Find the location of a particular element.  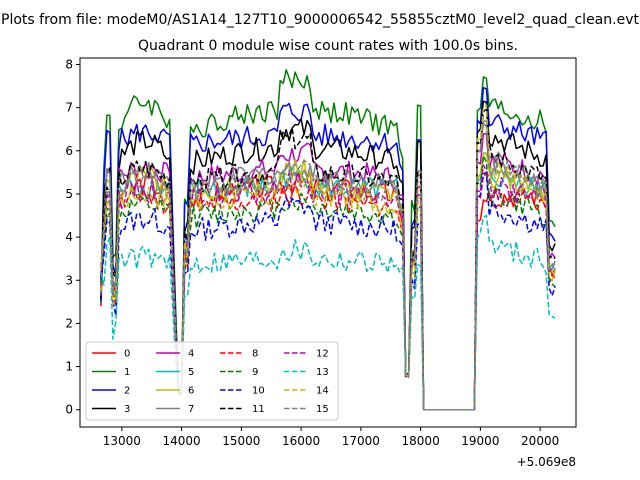

legend-label-7: 7 is located at coordinates (191, 409).